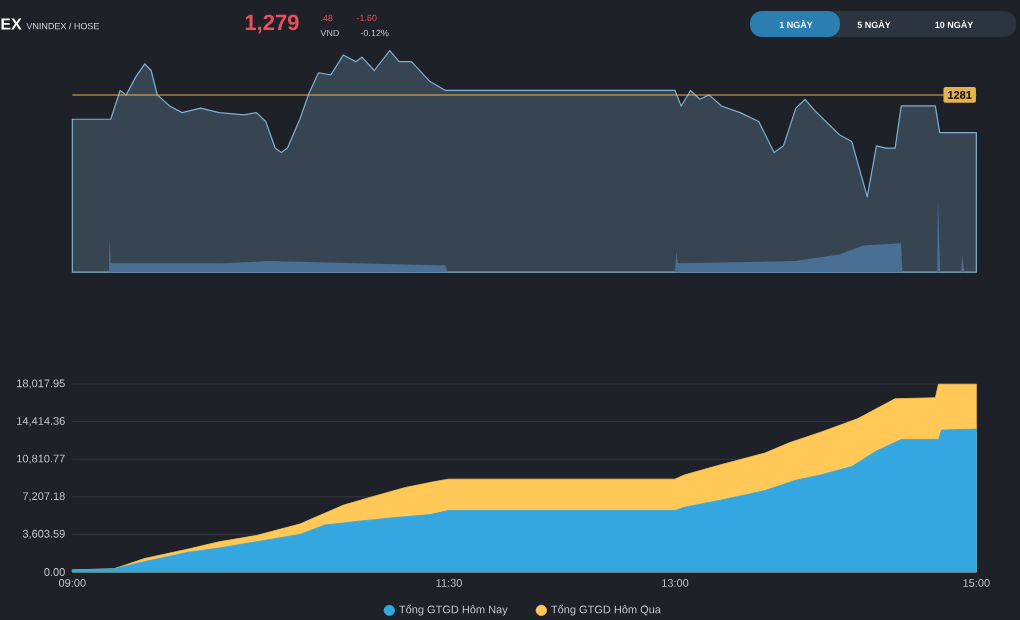 The width and height of the screenshot is (1020, 620). Describe the element at coordinates (272, 24) in the screenshot. I see `text: 1,279` at that location.